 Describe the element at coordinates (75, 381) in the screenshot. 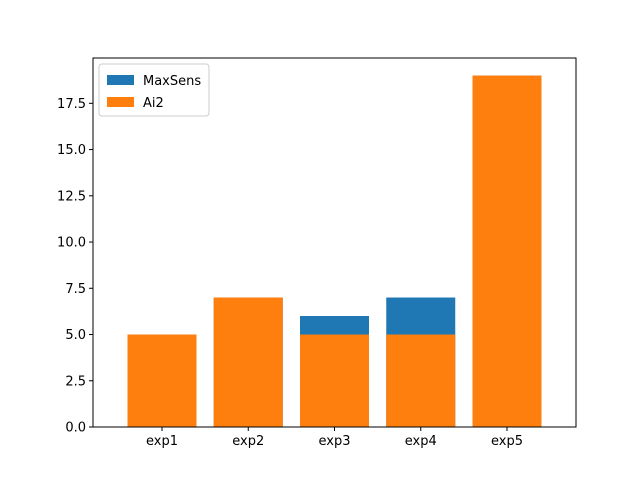

I see `y-tick-label-1: 2.5` at that location.